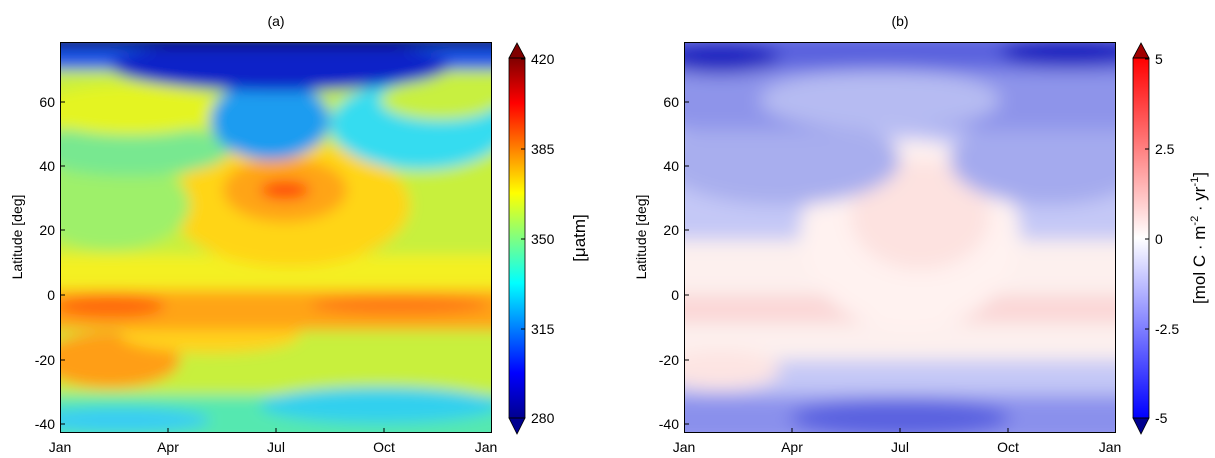 The height and width of the screenshot is (458, 1215). I want to click on panel-b-y-axis: 60 40 20 0 -20 -40 Latitude [deg], so click(661, 263).